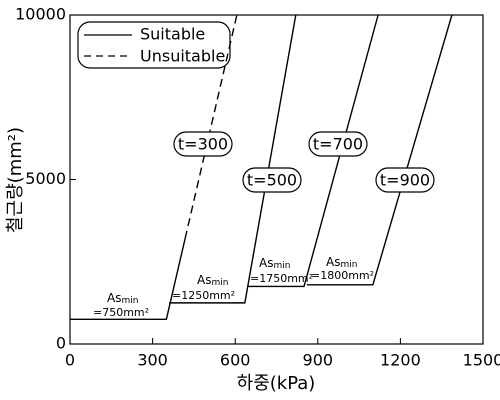 The image size is (500, 400). Describe the element at coordinates (318, 360) in the screenshot. I see `x-tick-label: 900` at that location.